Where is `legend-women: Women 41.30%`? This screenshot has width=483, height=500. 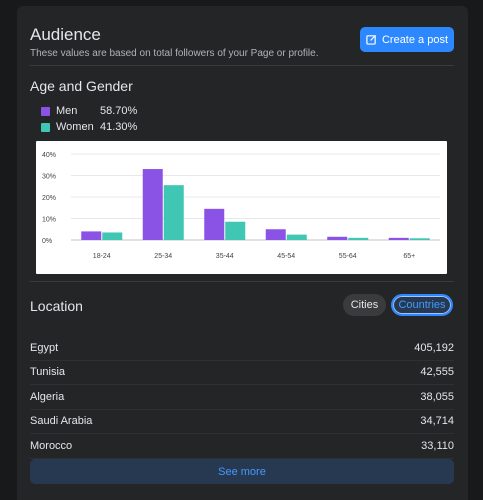
legend-women: Women 41.30% is located at coordinates (89, 127).